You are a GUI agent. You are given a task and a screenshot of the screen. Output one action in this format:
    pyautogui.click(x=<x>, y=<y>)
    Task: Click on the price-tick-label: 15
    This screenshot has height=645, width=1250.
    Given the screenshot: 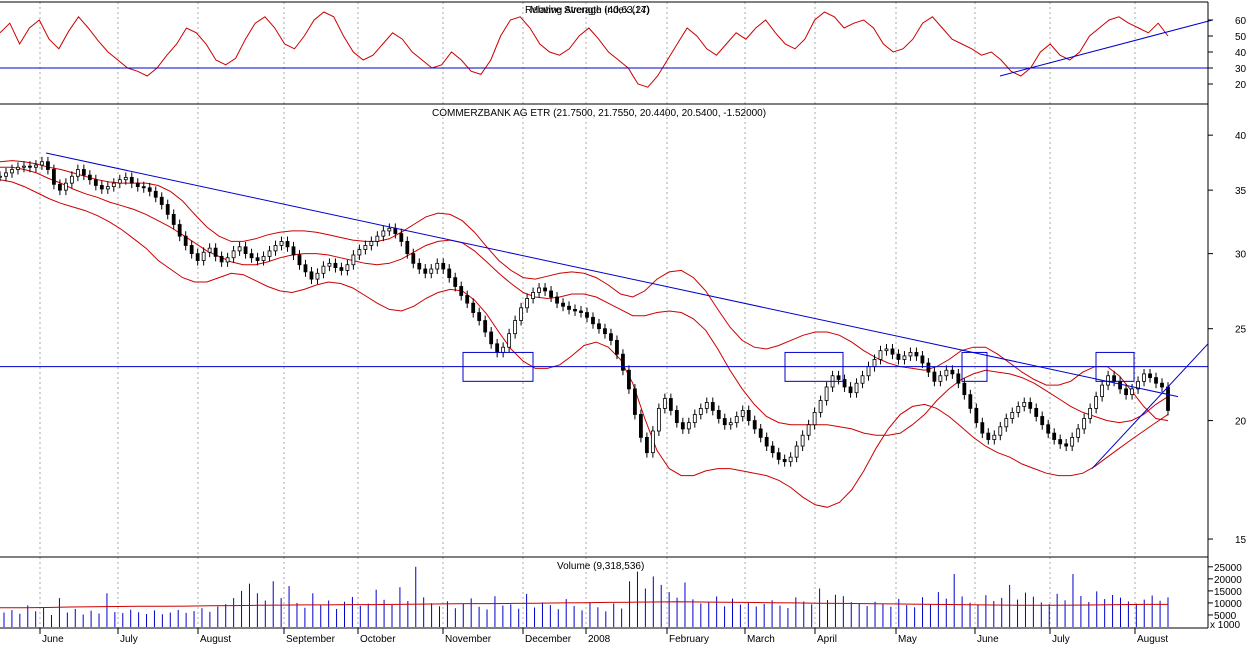 What is the action you would take?
    pyautogui.click(x=1241, y=540)
    